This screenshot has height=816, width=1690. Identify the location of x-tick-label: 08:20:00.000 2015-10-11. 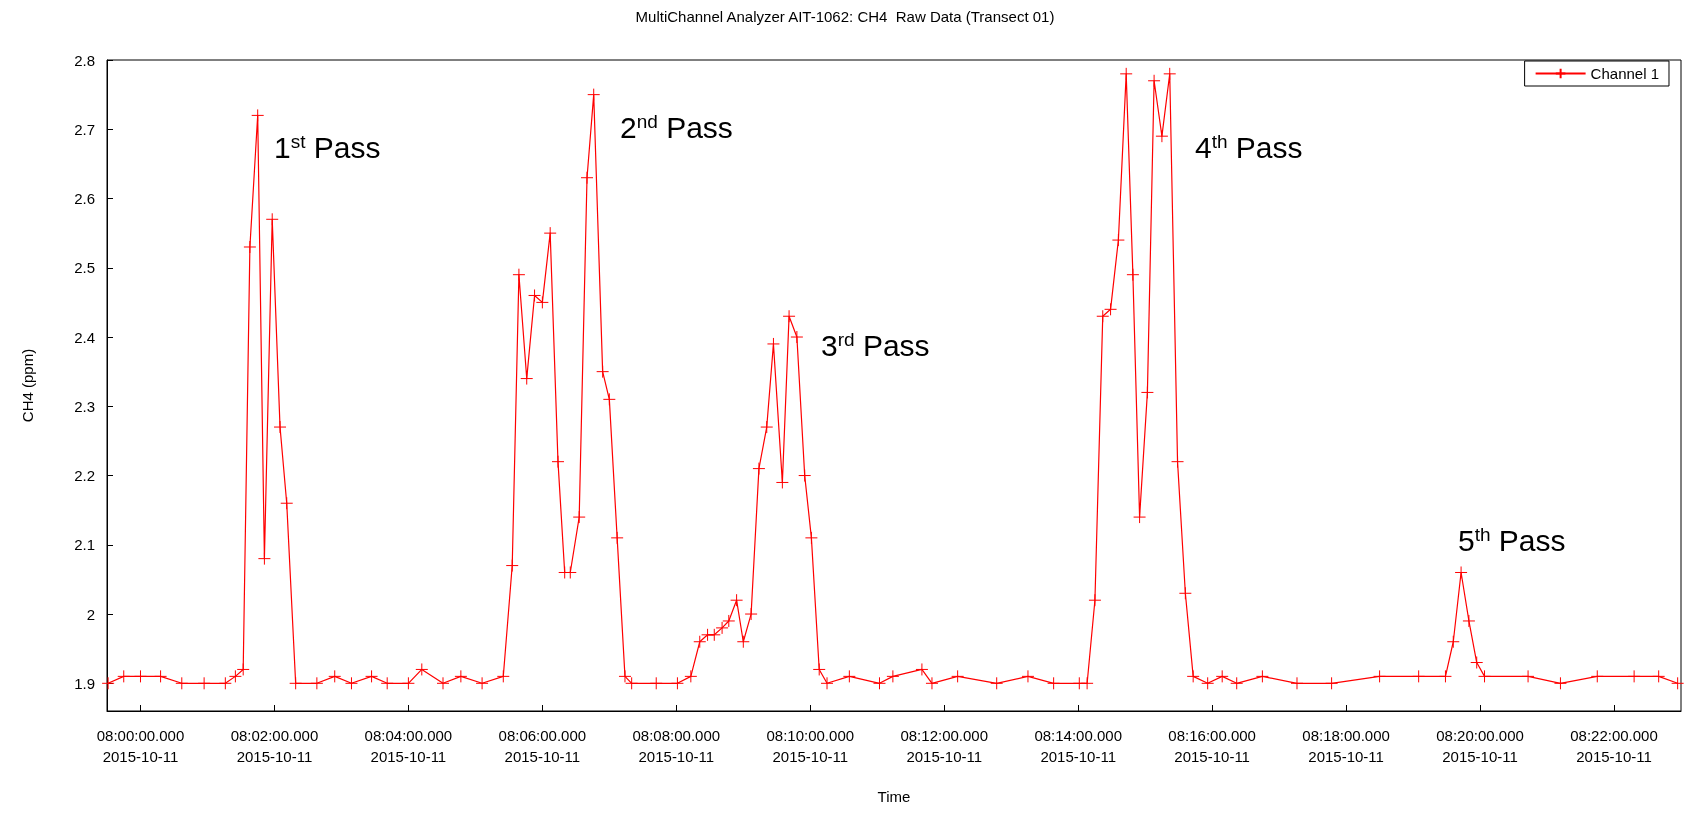
(1480, 746).